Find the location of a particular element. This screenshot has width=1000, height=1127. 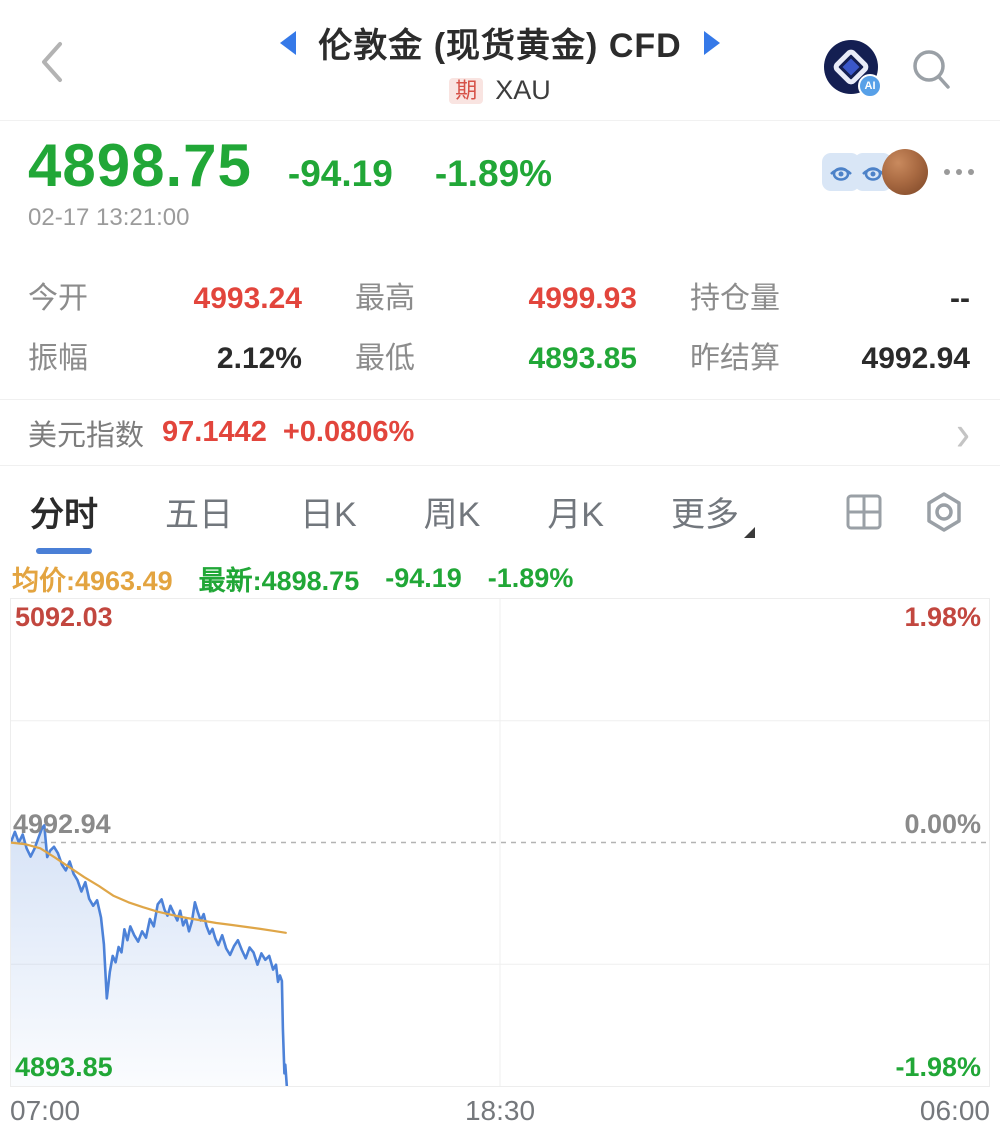

last-price-legend: 最新:4898.75 is located at coordinates (279, 580).